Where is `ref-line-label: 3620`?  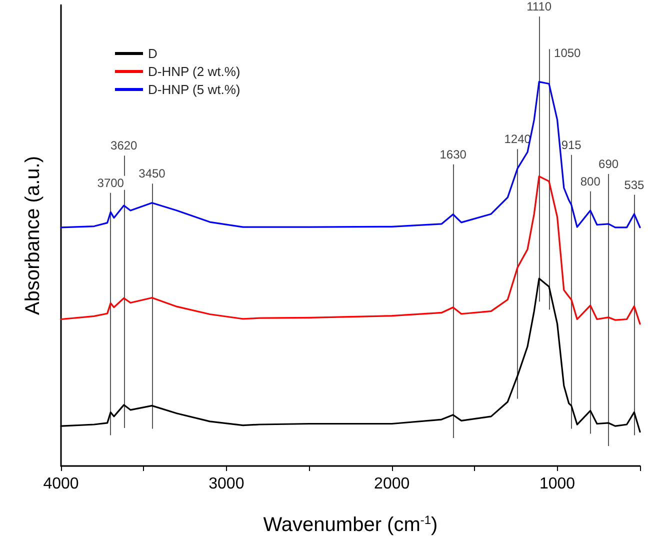
ref-line-label: 3620 is located at coordinates (124, 145).